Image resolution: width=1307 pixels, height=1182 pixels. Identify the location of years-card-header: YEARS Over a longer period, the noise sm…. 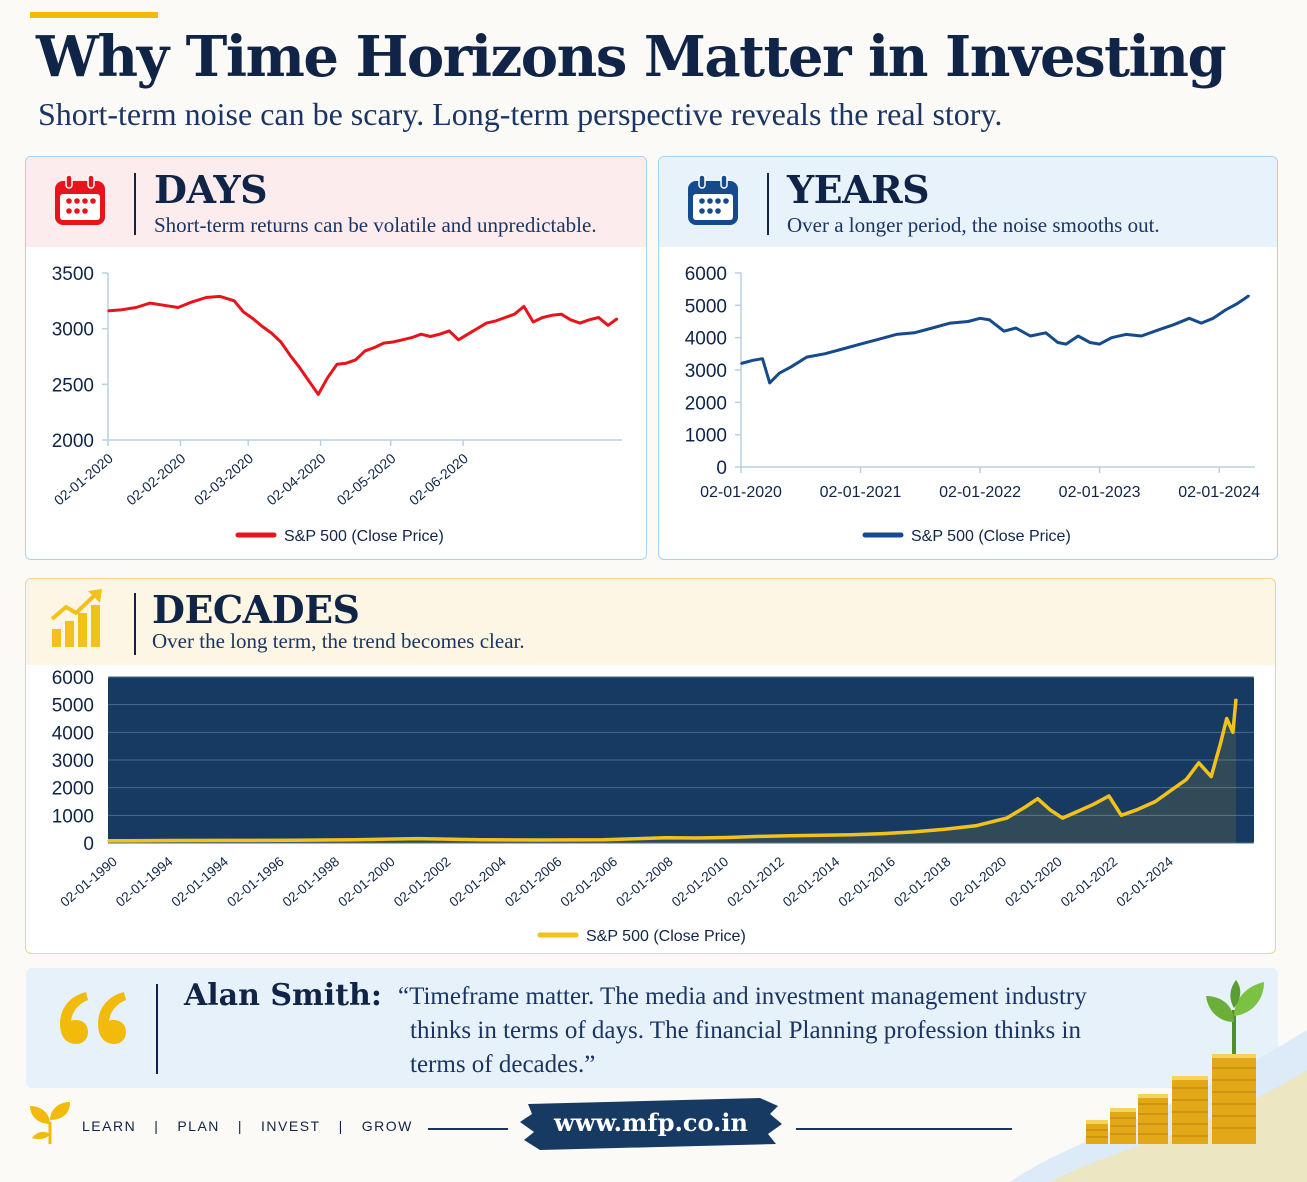
(968, 202).